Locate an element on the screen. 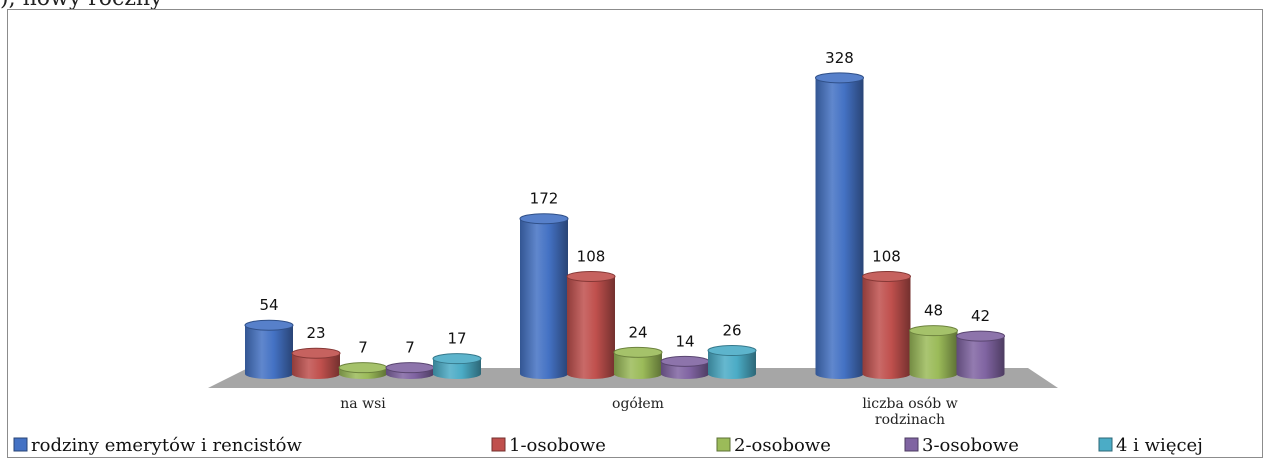 This screenshot has width=1273, height=464. legend-label: 1-osobowe is located at coordinates (557, 445).